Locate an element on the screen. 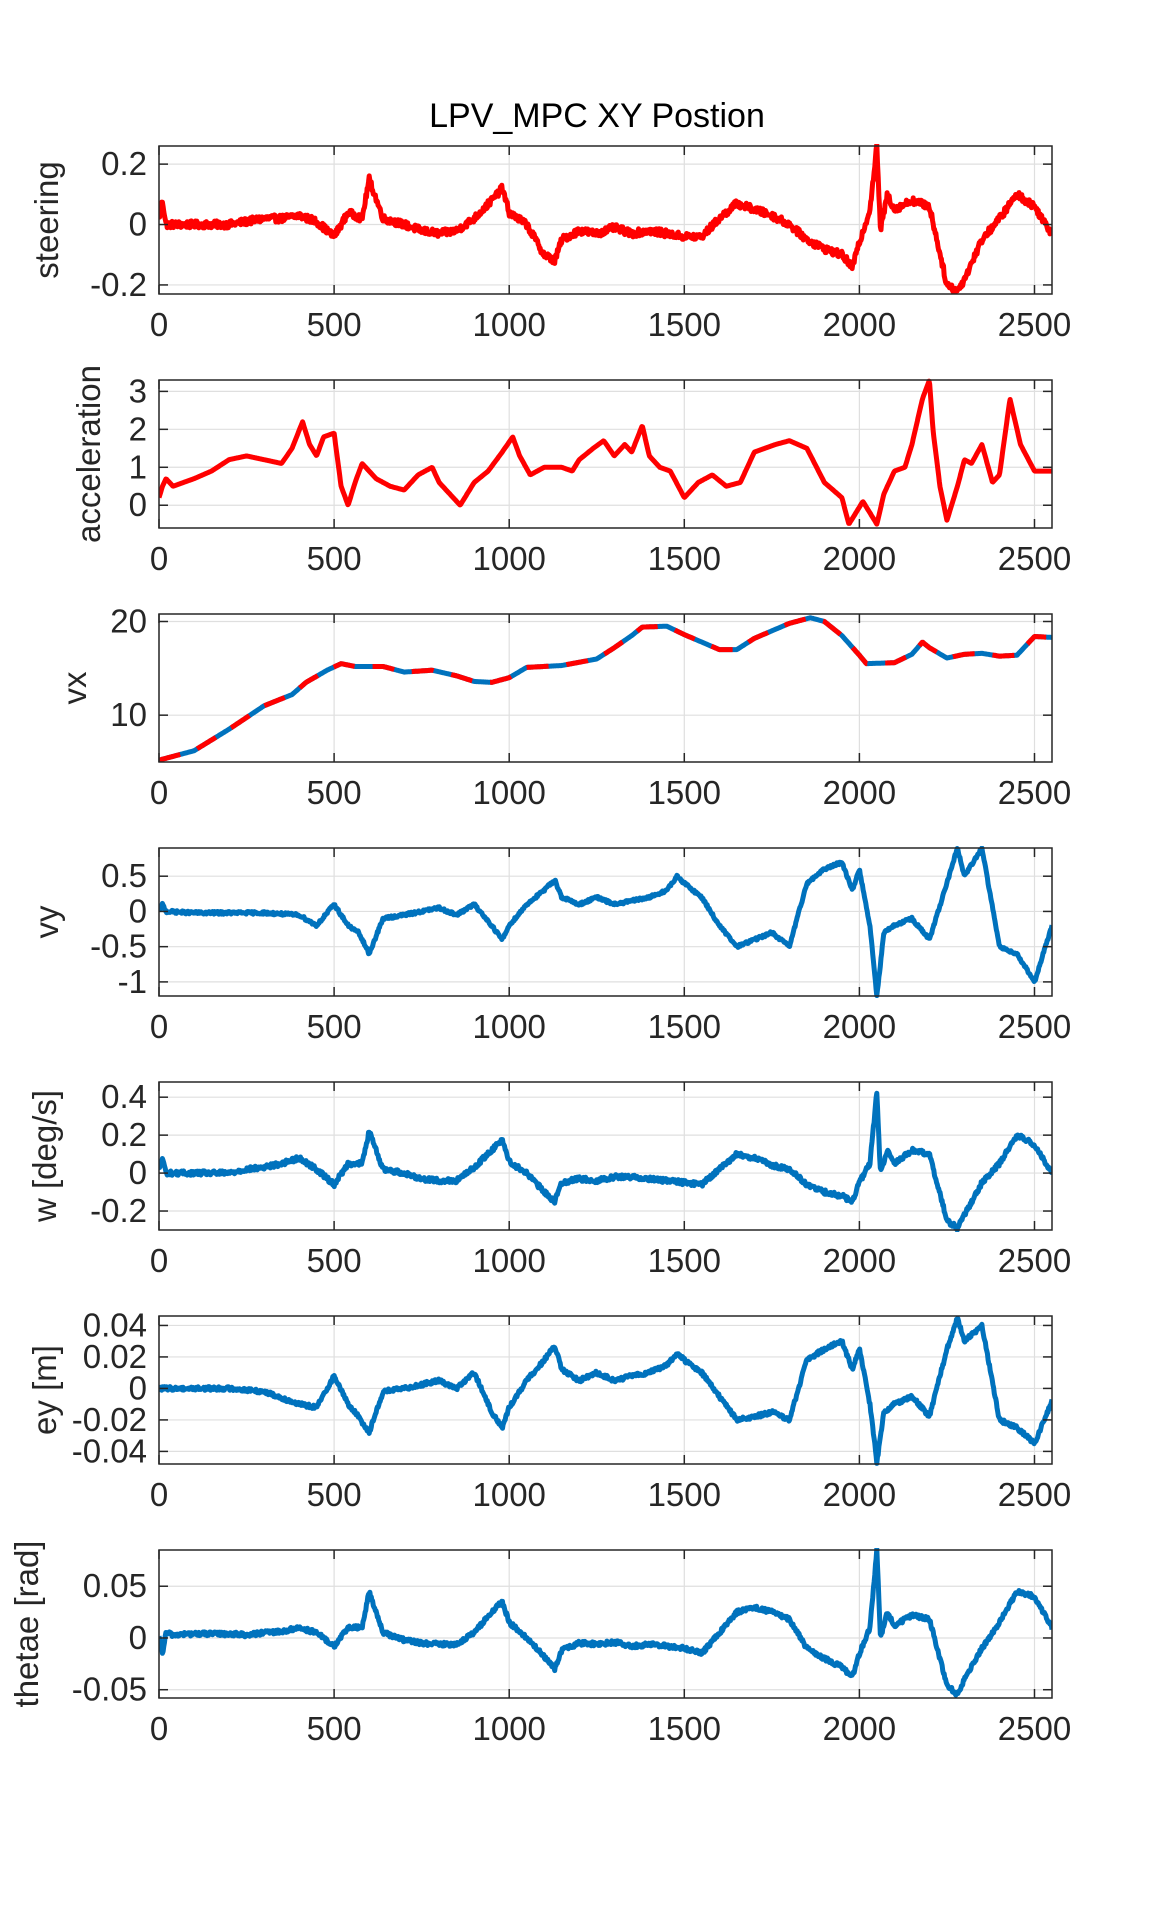  y-tick-label: -0.5 is located at coordinates (118, 946).